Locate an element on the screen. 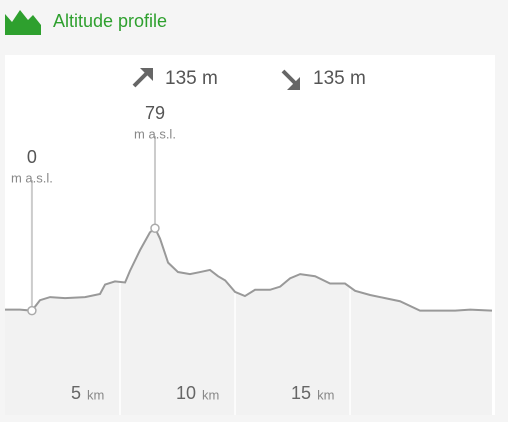 The height and width of the screenshot is (422, 508). x-tick-label: 10 is located at coordinates (186, 393).